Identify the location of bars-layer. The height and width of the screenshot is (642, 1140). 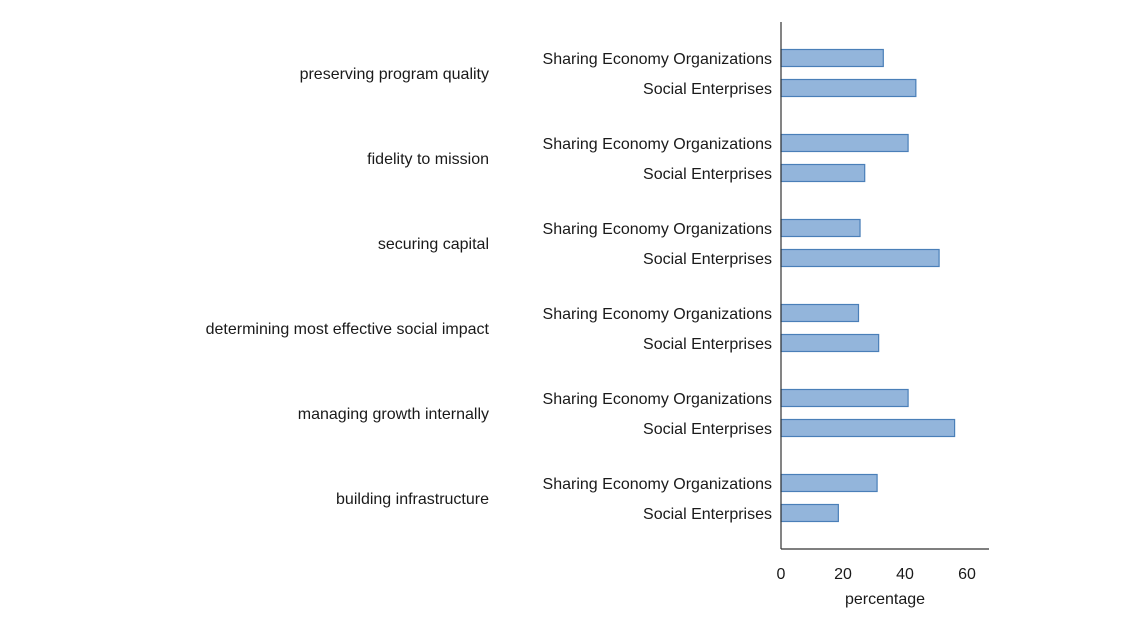
(868, 285).